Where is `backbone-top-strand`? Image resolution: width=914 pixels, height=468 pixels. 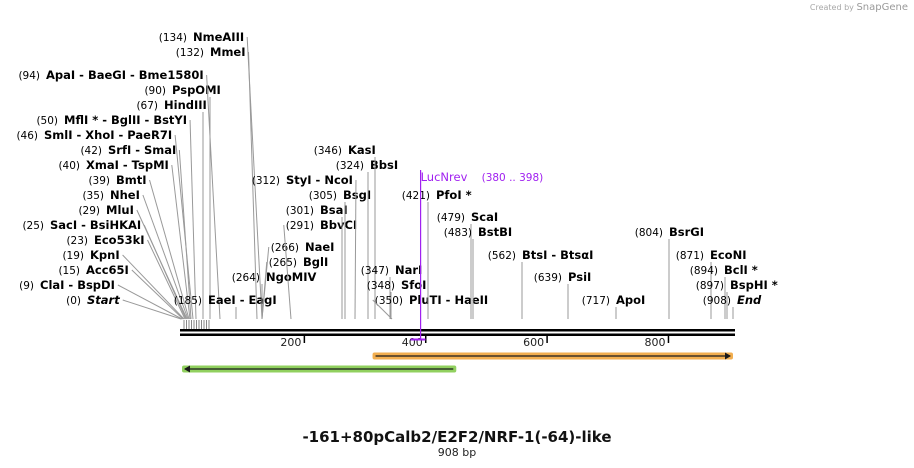 backbone-top-strand is located at coordinates (457, 330).